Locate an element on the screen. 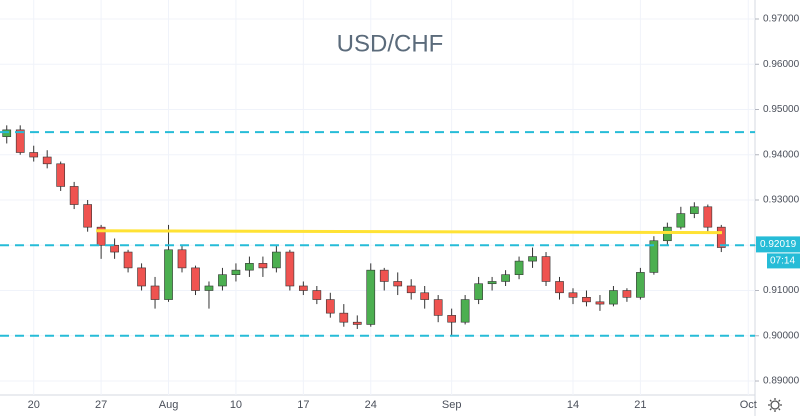 This screenshot has width=800, height=416. chart-title: USD/CHF is located at coordinates (390, 43).